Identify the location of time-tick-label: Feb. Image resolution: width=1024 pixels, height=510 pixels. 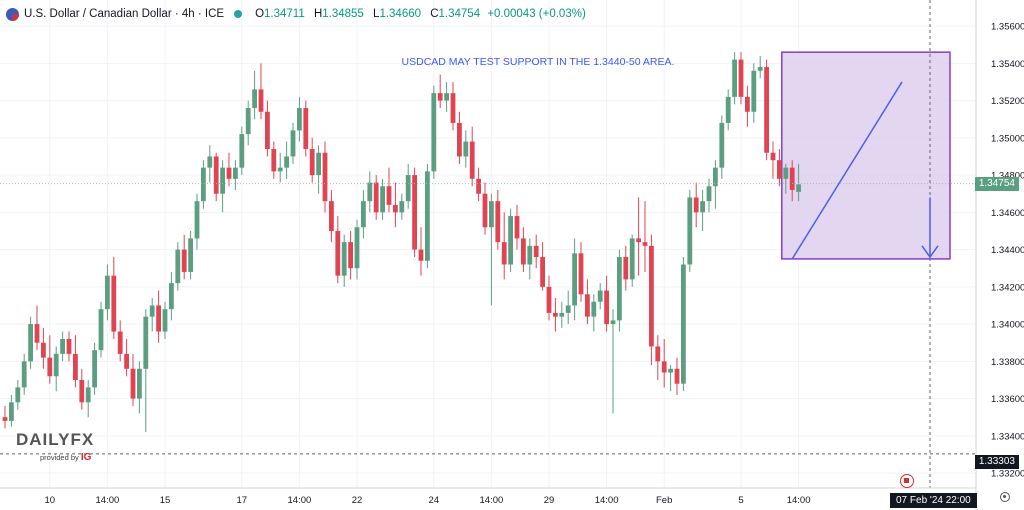
(664, 500).